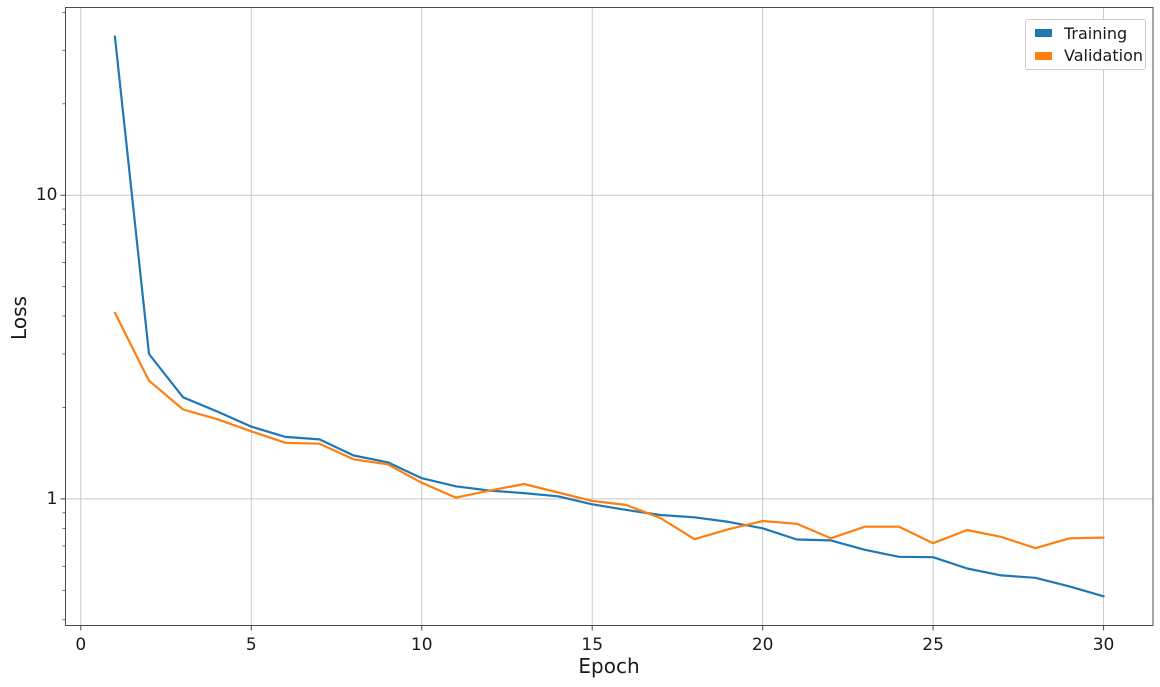 The height and width of the screenshot is (687, 1160). Describe the element at coordinates (933, 644) in the screenshot. I see `x-tick-label: 25` at that location.